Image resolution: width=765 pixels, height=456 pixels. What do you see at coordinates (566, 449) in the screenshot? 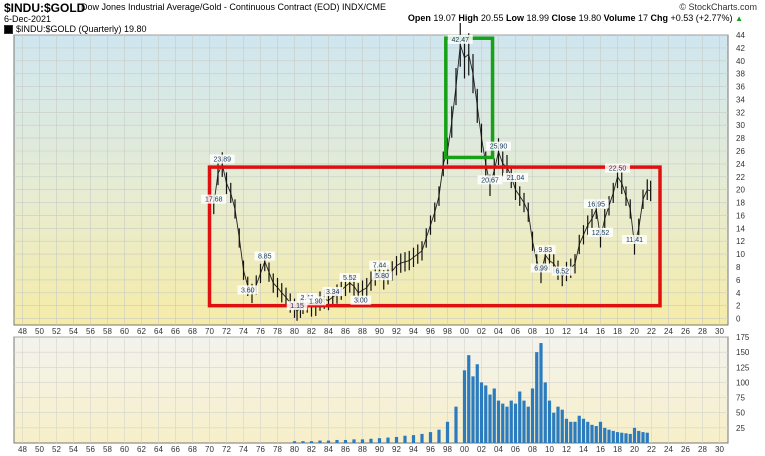
I see `volume-x-tick-label: 12` at bounding box center [566, 449].